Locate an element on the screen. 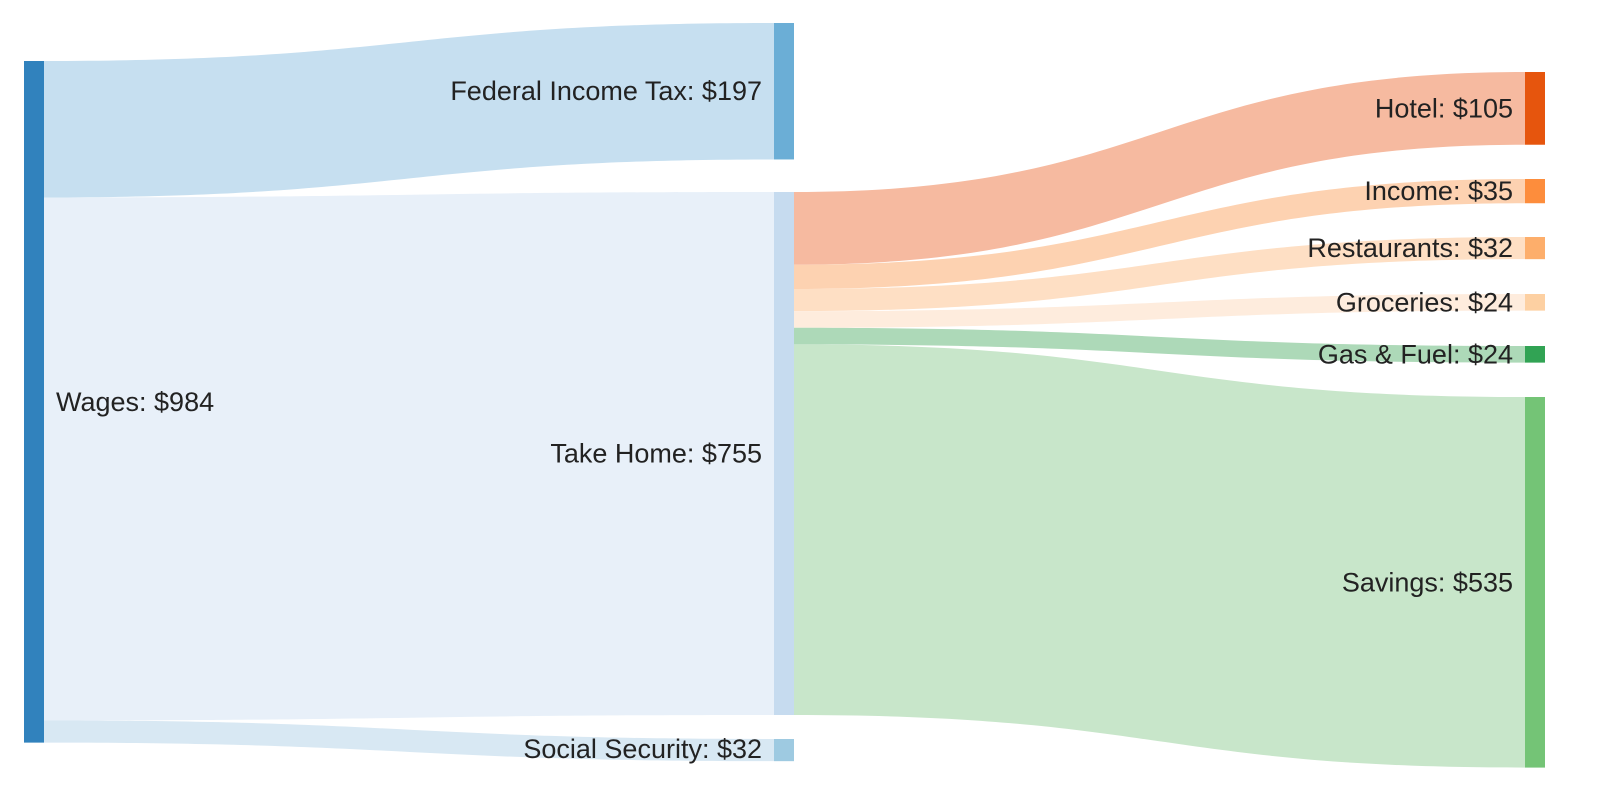  node-label-takehome: Take Home: $755 is located at coordinates (656, 453).